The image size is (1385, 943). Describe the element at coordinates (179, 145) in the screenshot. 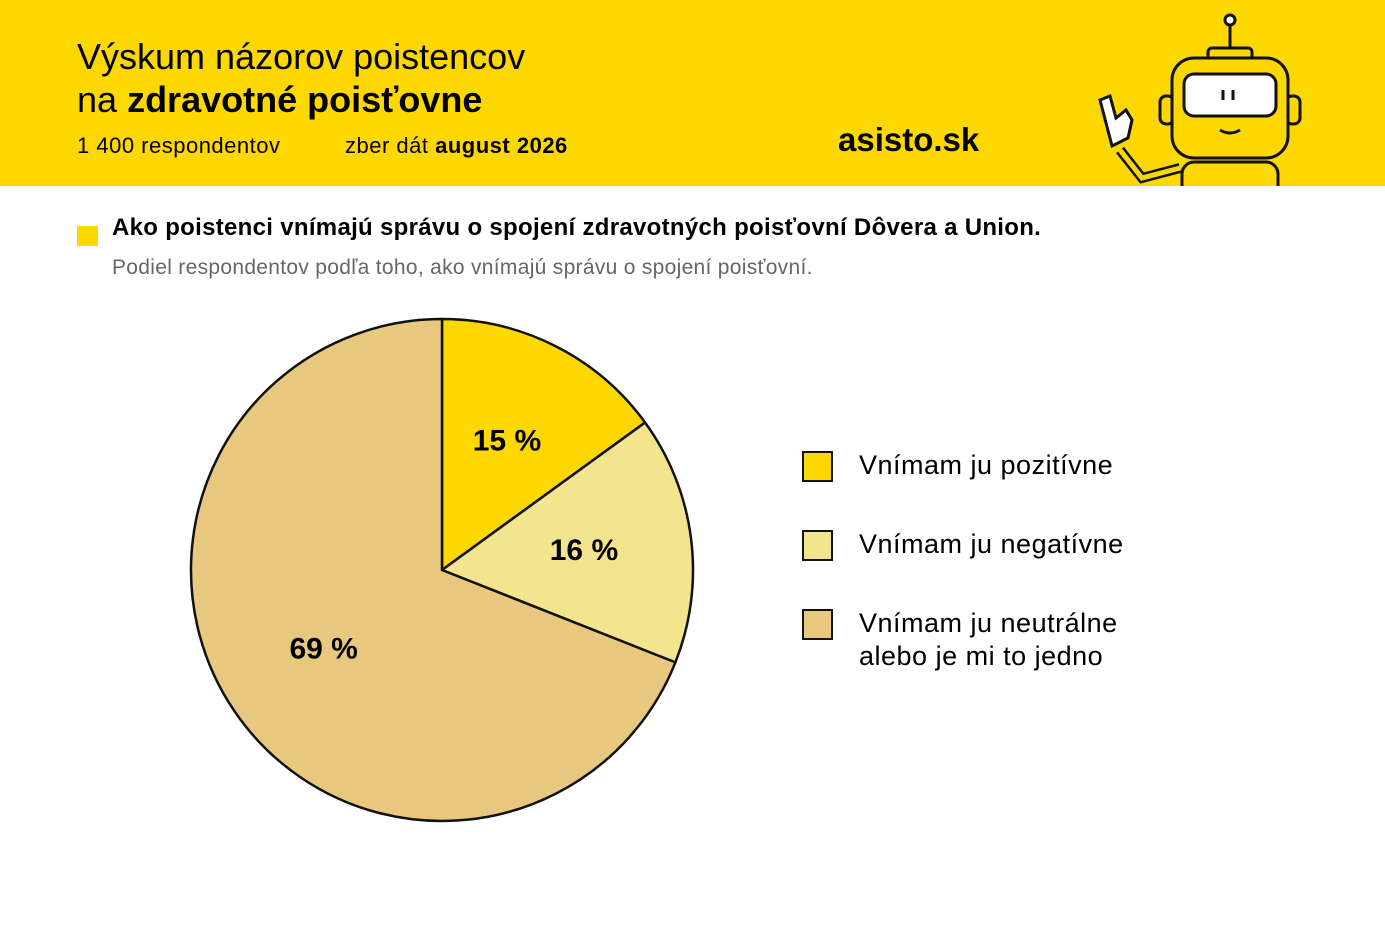

I see `respondents: 1 400 respondentov` at that location.